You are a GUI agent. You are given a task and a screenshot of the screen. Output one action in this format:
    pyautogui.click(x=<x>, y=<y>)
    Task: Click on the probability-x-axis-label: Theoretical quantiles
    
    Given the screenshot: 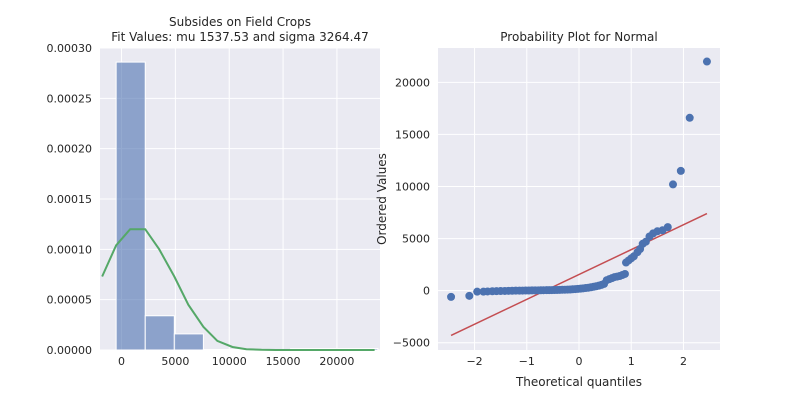 What is the action you would take?
    pyautogui.click(x=578, y=382)
    